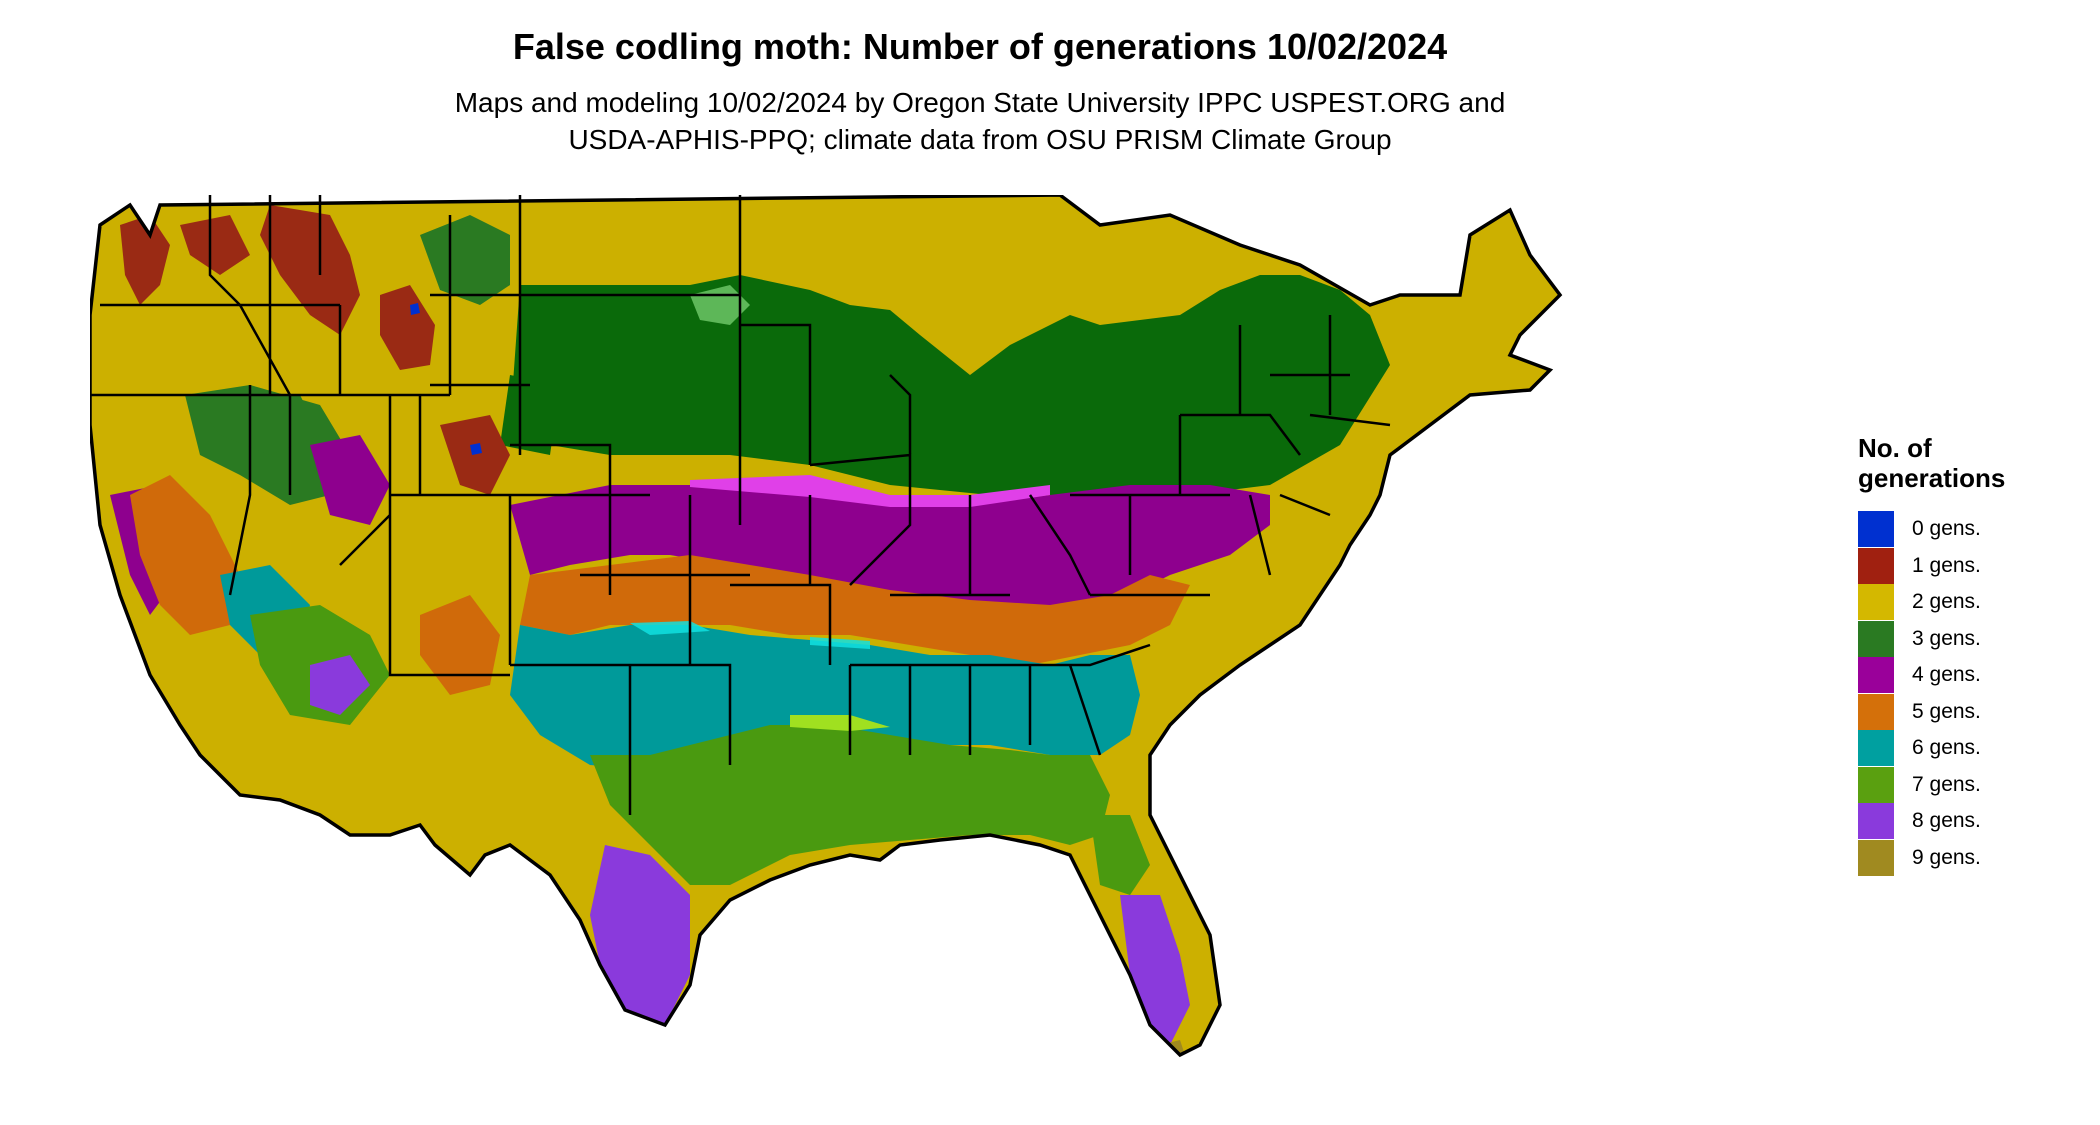  Describe the element at coordinates (640, 935) in the screenshot. I see `zone-8-gens-texas` at that location.